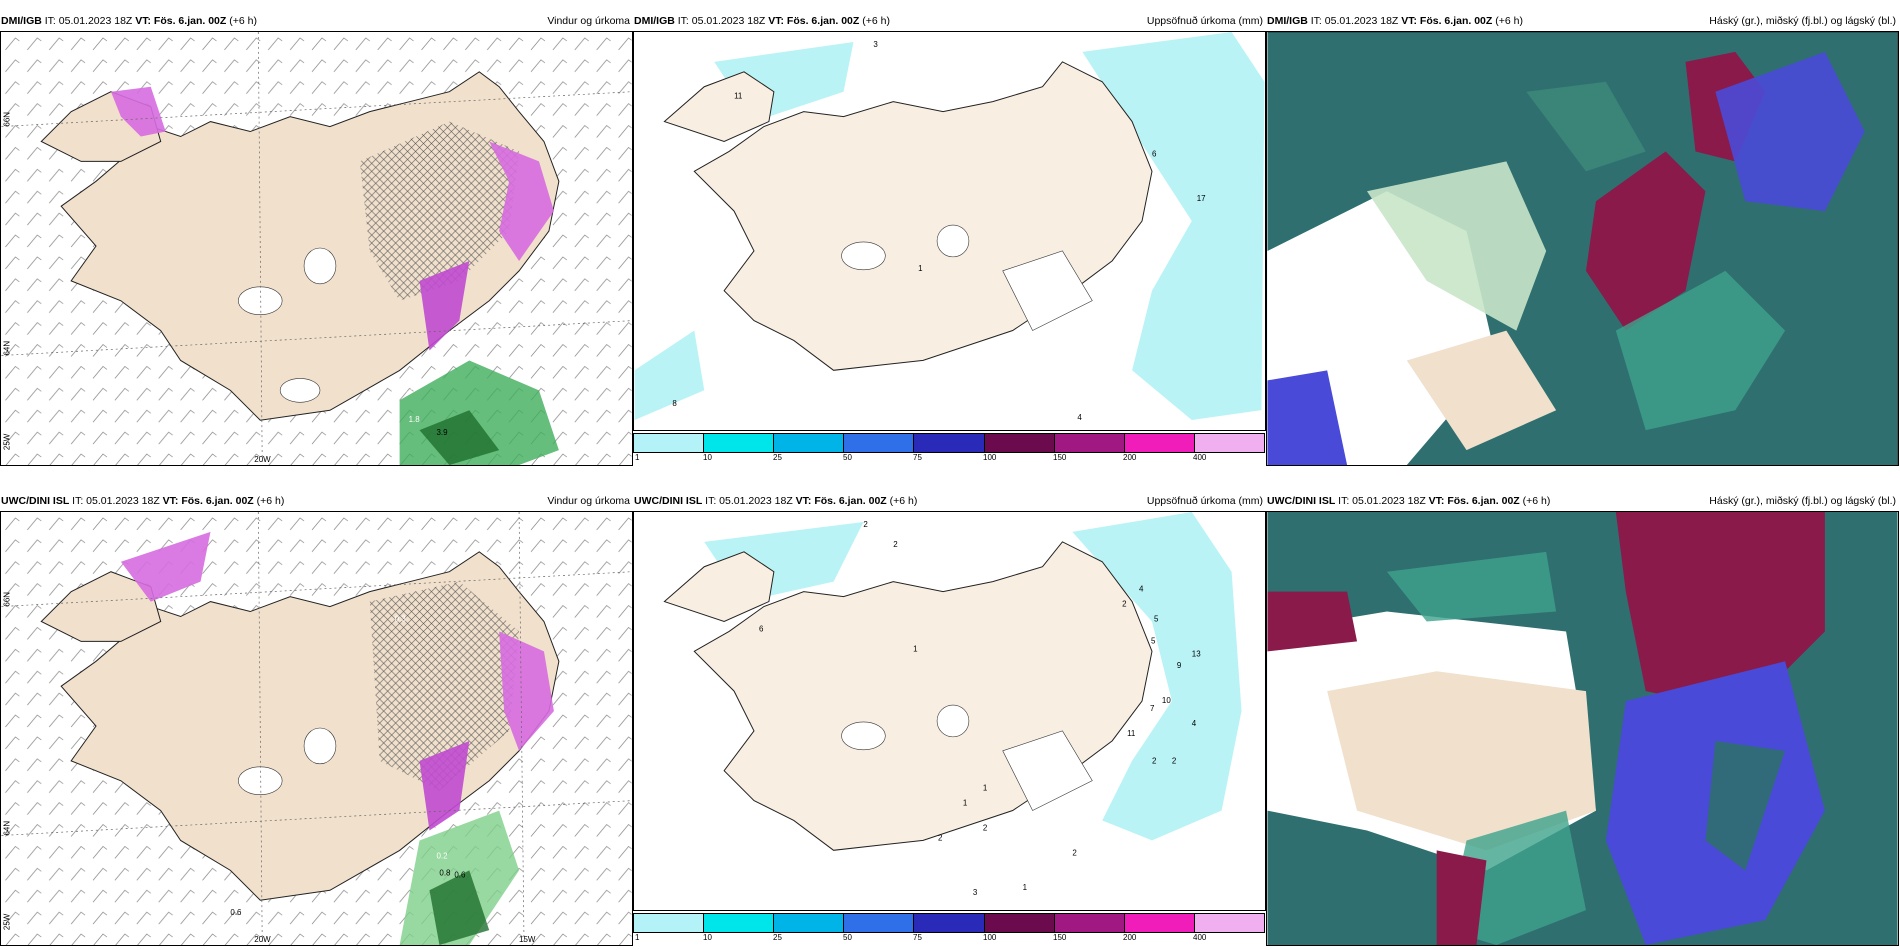 The height and width of the screenshot is (950, 1900). I want to click on map-frame: 3 6 17 1 8 4 11, so click(949, 231).